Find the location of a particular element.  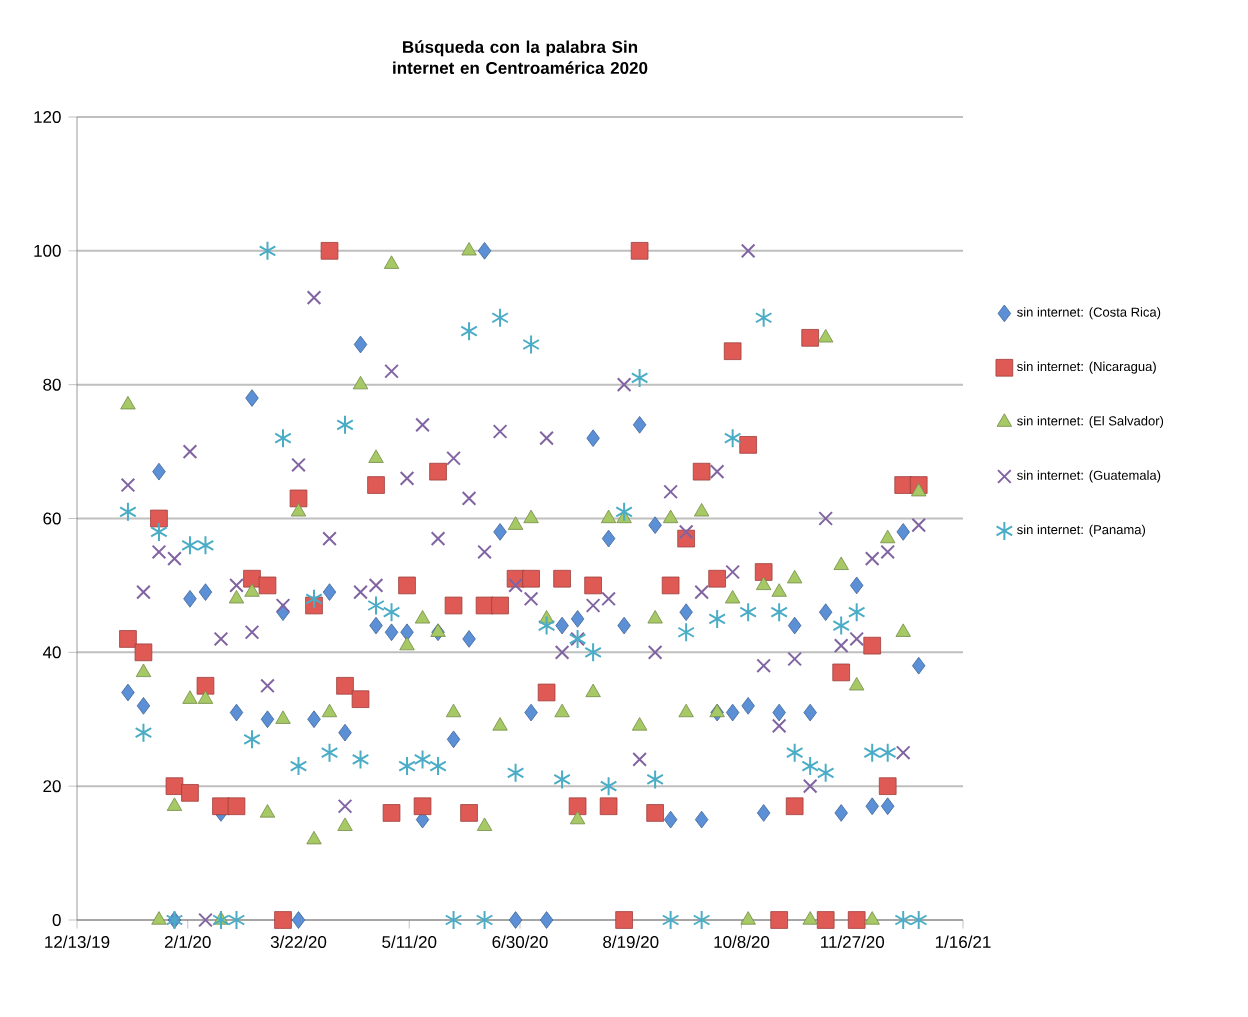

legend-label: sin internet: (Guatemala) is located at coordinates (1089, 476).